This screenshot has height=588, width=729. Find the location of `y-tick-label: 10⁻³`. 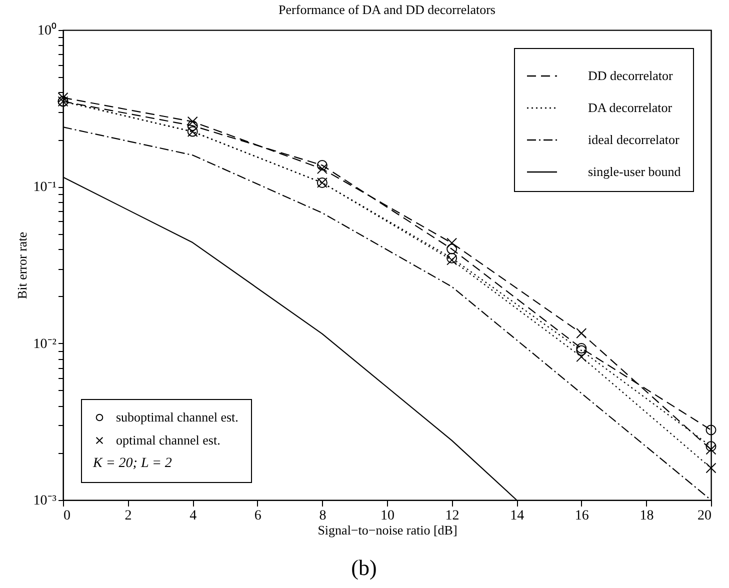

y-tick-label: 10⁻³ is located at coordinates (44, 501).